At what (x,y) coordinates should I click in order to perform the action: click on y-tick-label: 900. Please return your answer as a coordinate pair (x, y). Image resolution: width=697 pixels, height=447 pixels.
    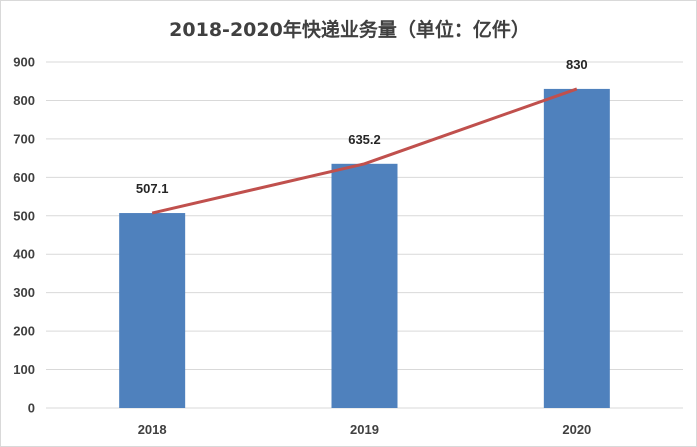
    Looking at the image, I should click on (24, 62).